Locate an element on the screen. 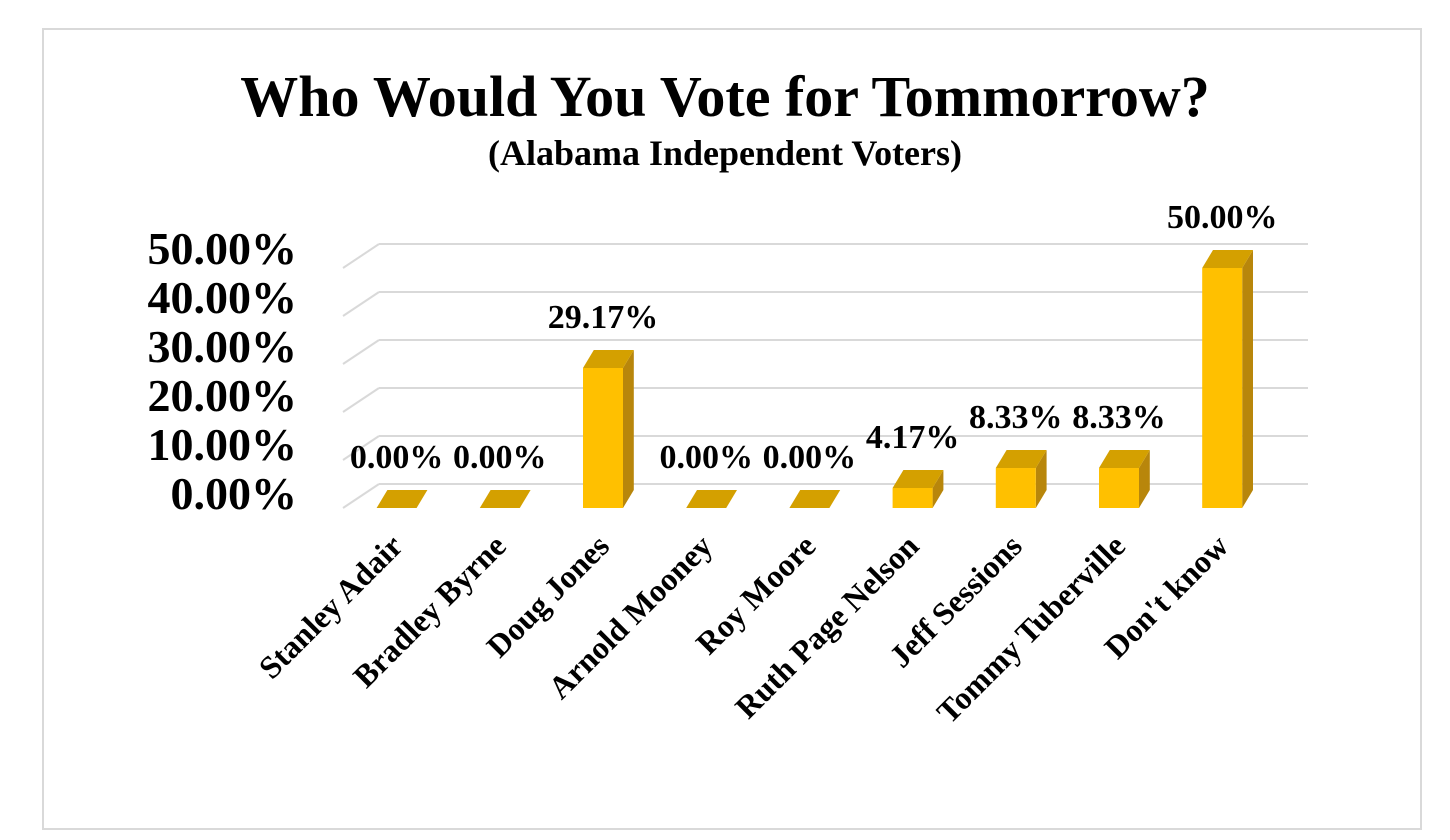 The height and width of the screenshot is (840, 1450). y-tick-label: 50.00% is located at coordinates (223, 248).